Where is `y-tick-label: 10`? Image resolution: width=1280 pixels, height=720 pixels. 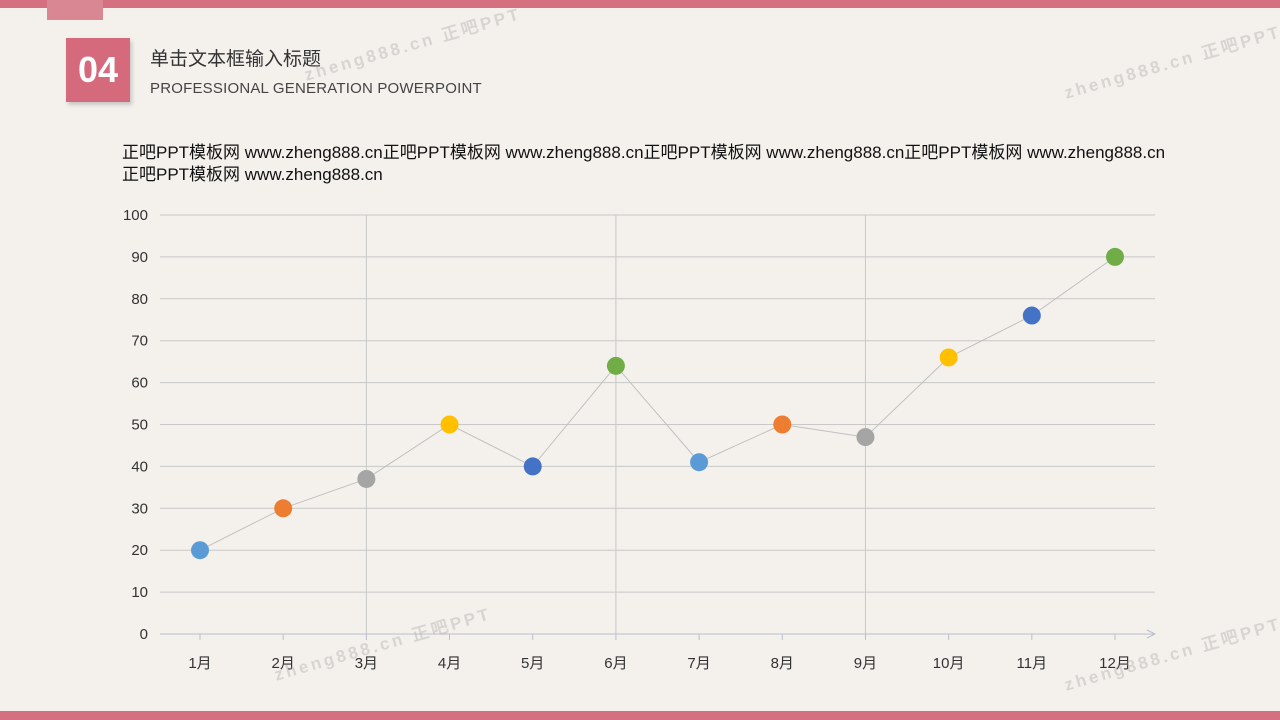
y-tick-label: 10 is located at coordinates (139, 592).